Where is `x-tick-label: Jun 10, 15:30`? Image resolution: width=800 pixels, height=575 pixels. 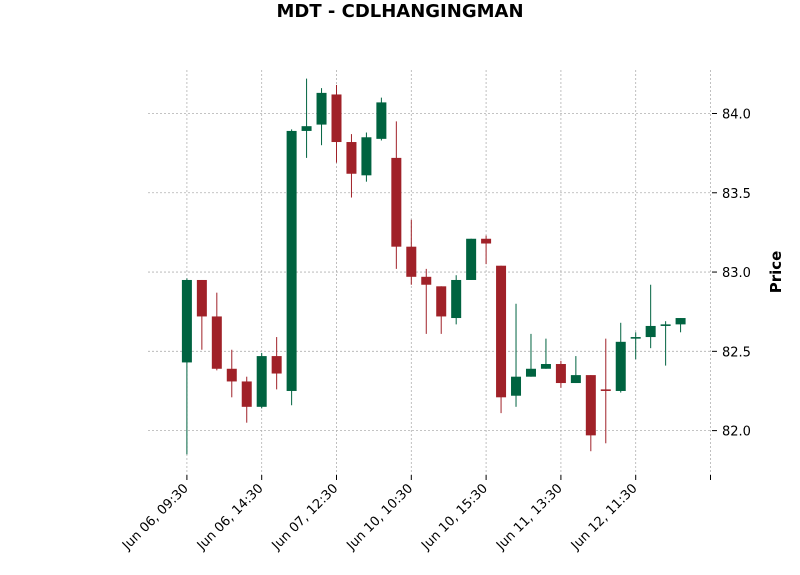
x-tick-label: Jun 10, 15:30 is located at coordinates (454, 517).